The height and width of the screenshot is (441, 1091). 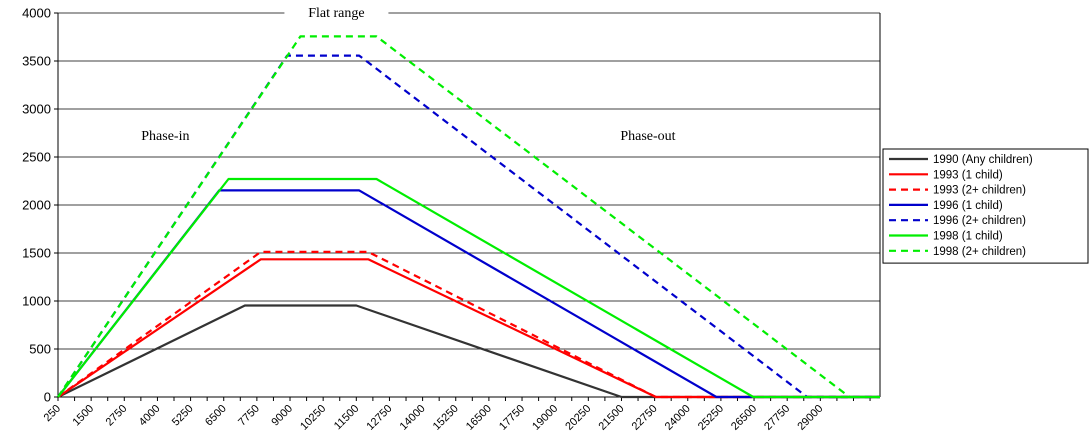 What do you see at coordinates (379, 418) in the screenshot?
I see `x-tick-label: 12750` at bounding box center [379, 418].